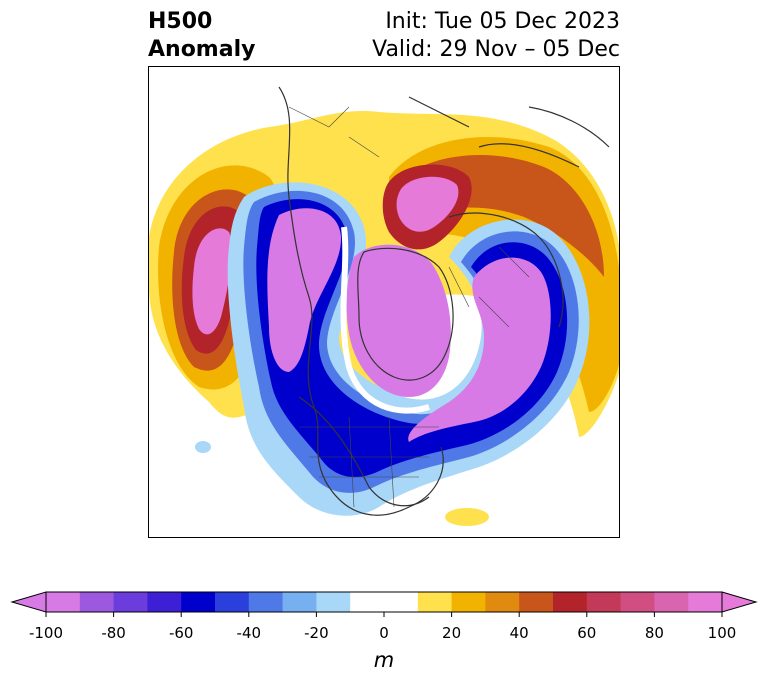 Image resolution: width=768 pixels, height=684 pixels. Describe the element at coordinates (28, 602) in the screenshot. I see `colorbar-min-extension` at that location.